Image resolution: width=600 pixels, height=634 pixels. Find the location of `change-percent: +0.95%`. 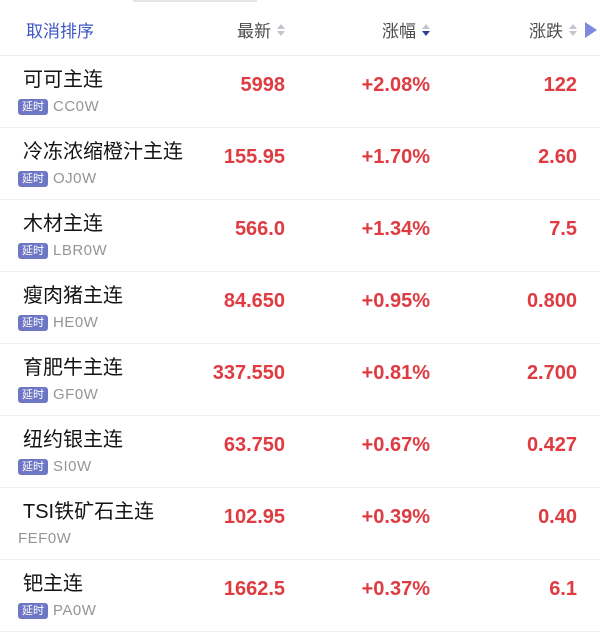

change-percent: +0.95% is located at coordinates (395, 301).